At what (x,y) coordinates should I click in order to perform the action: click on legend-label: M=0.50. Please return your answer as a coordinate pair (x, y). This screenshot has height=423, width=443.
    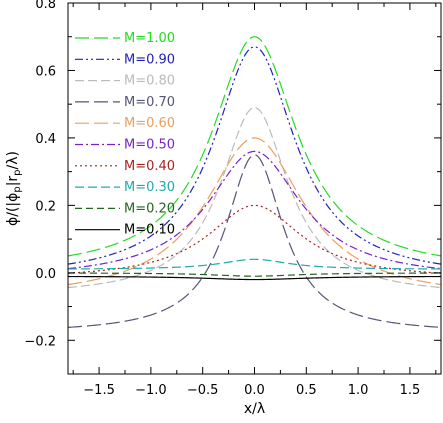
    Looking at the image, I should click on (149, 145).